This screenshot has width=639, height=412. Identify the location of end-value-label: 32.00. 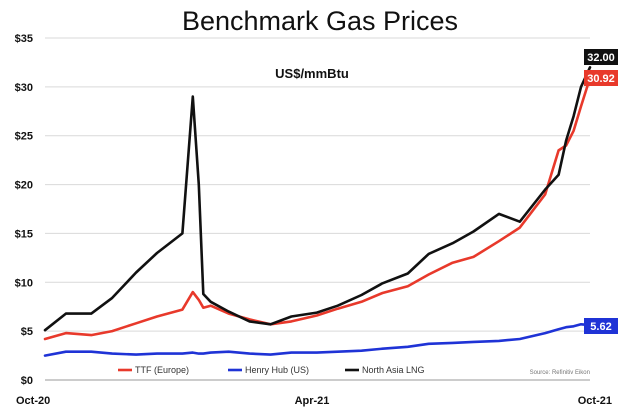
(601, 58).